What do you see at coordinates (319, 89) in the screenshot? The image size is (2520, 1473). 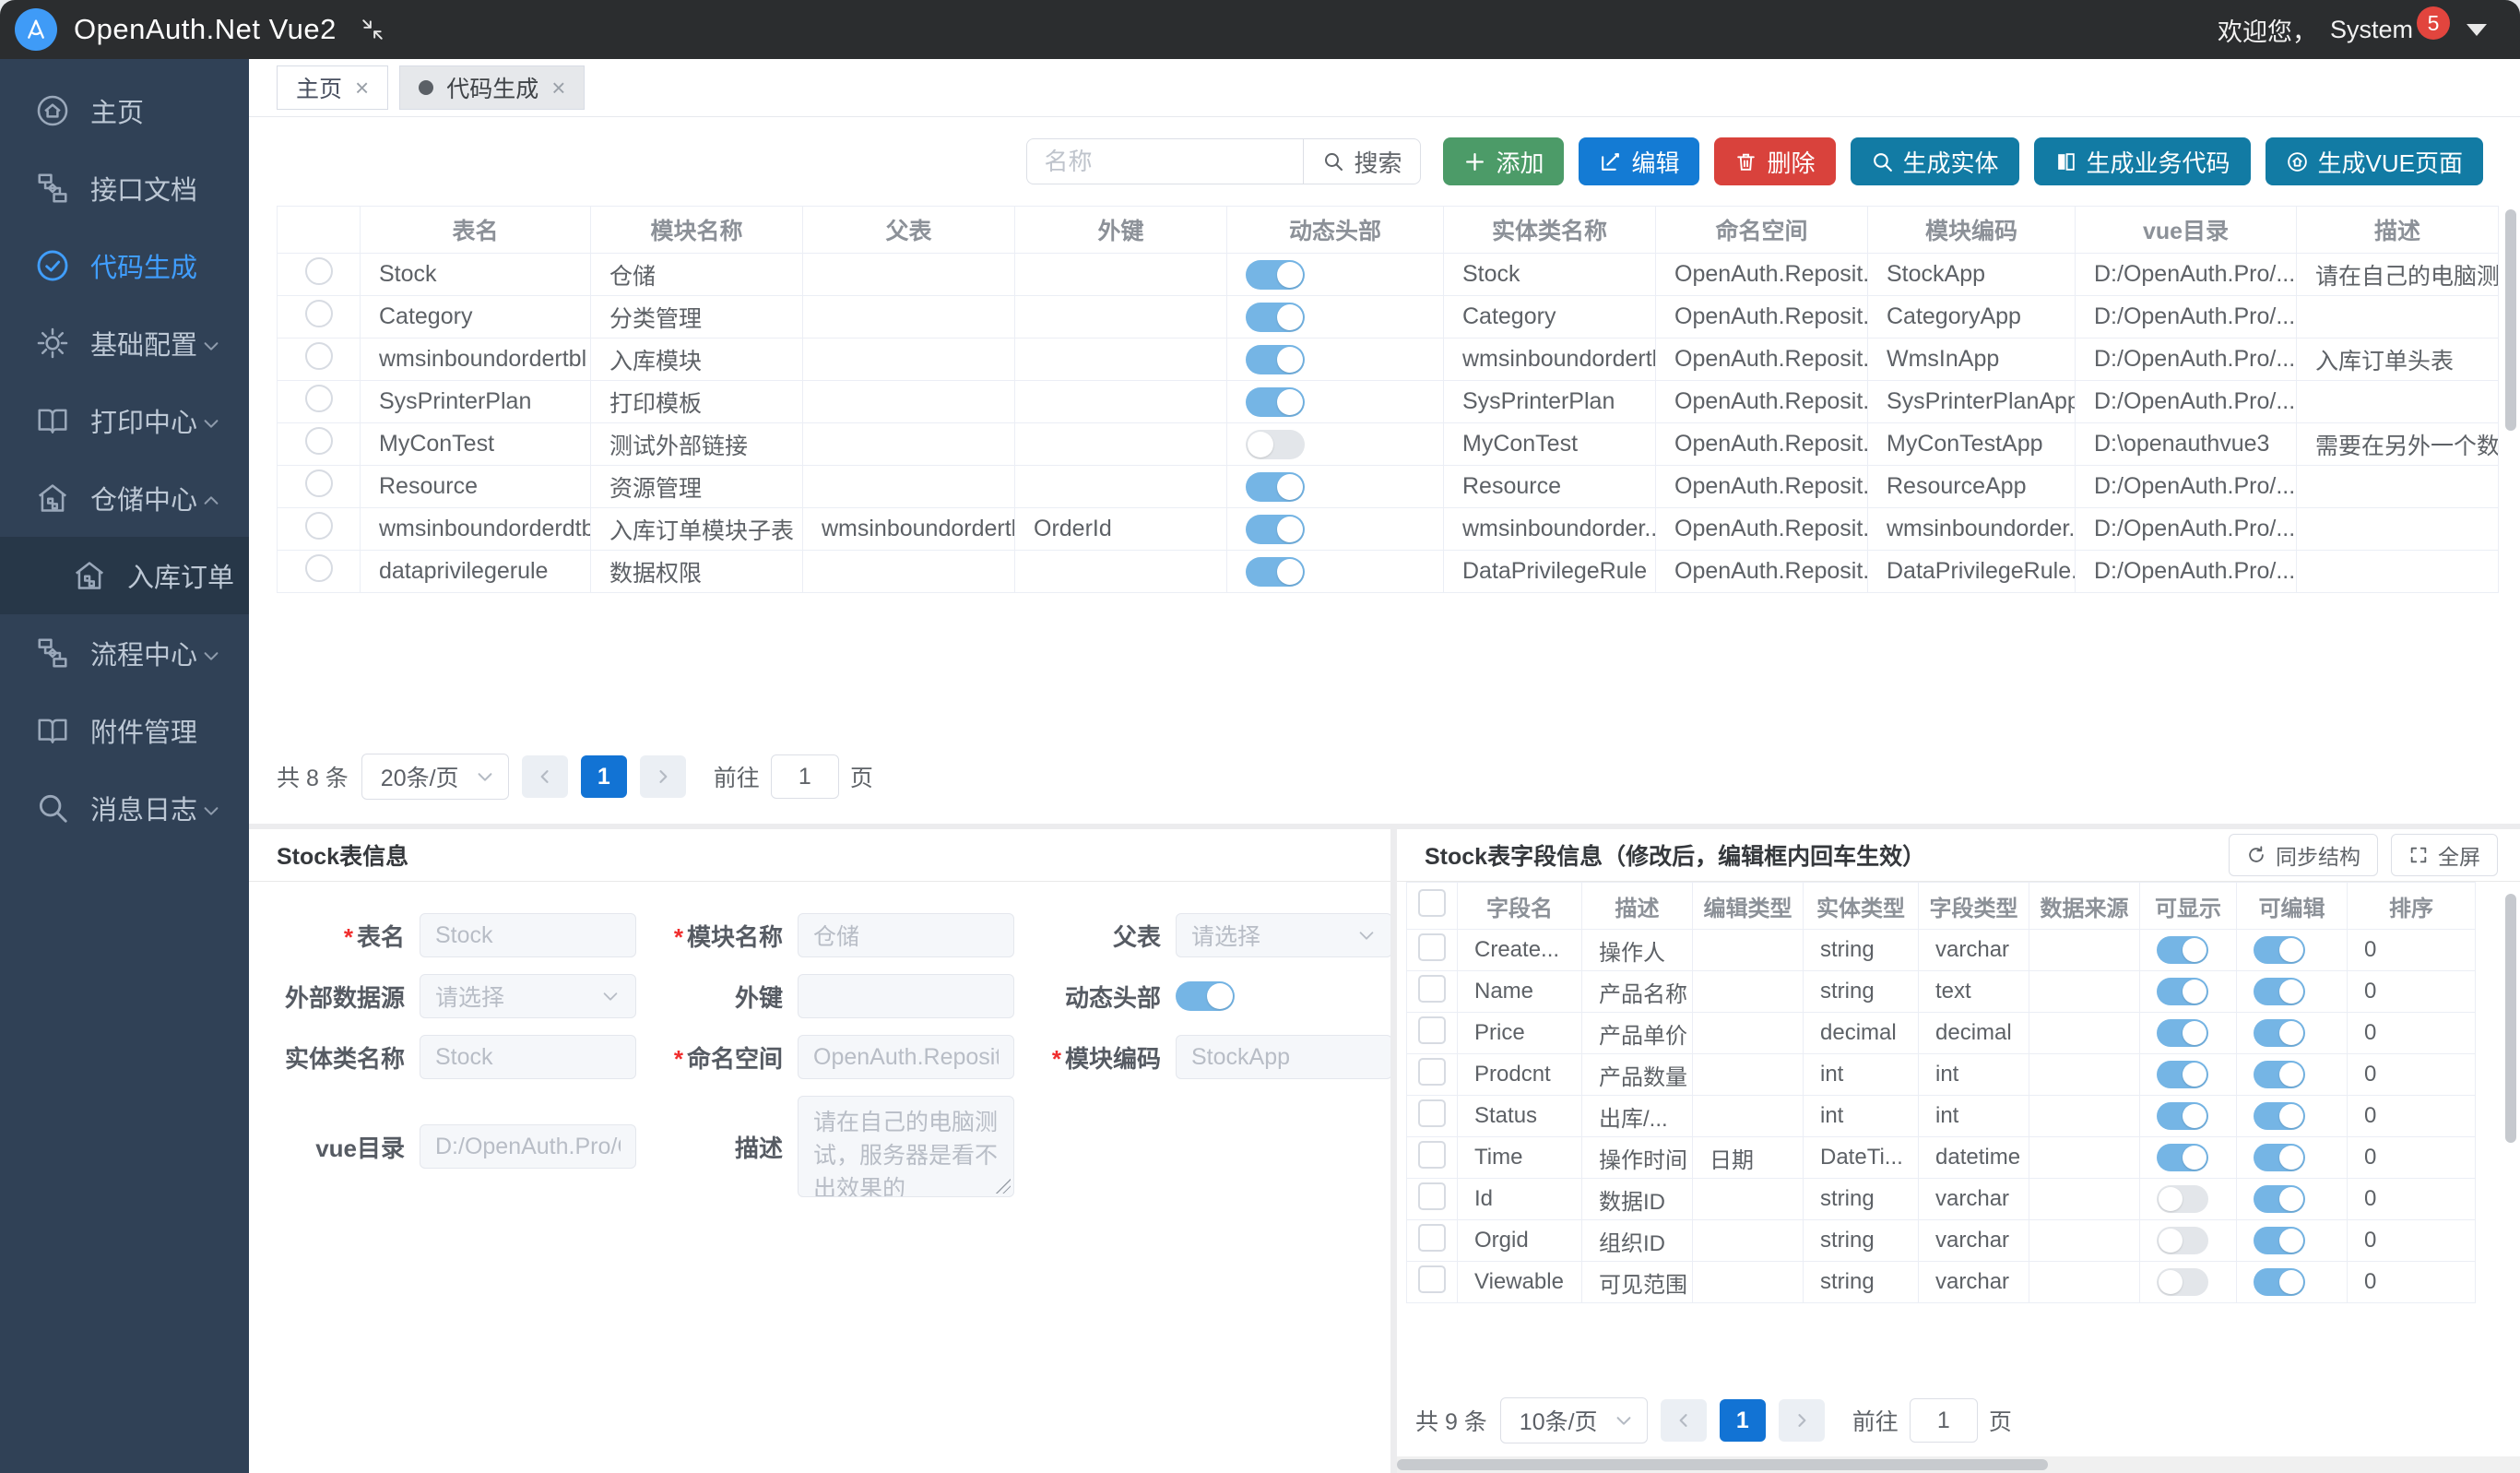 I see `tab-label: 主页` at bounding box center [319, 89].